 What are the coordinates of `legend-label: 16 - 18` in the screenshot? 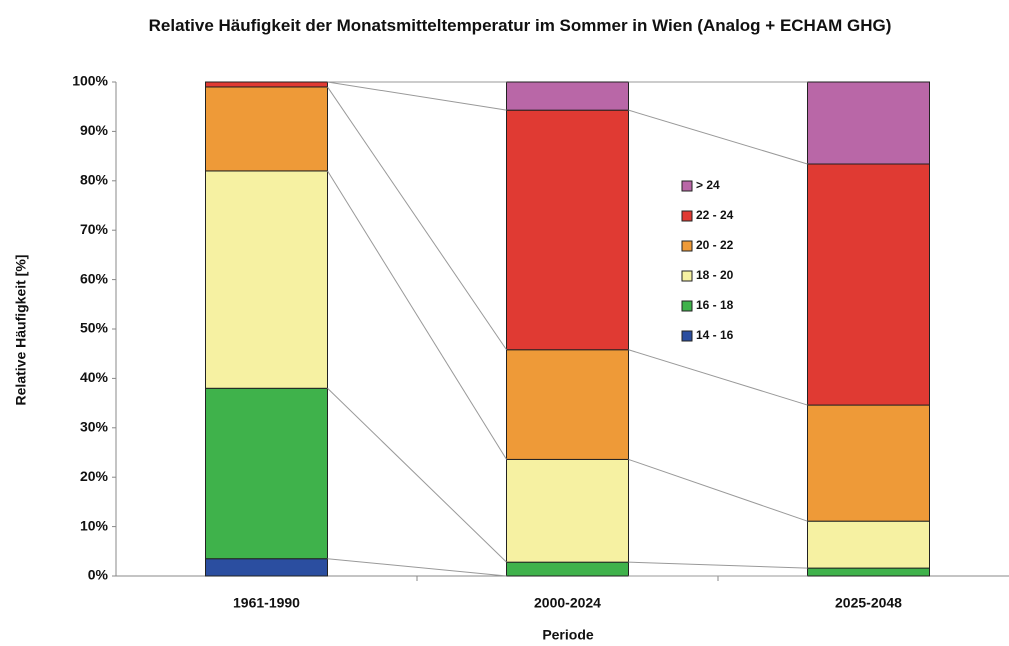 It's located at (715, 305).